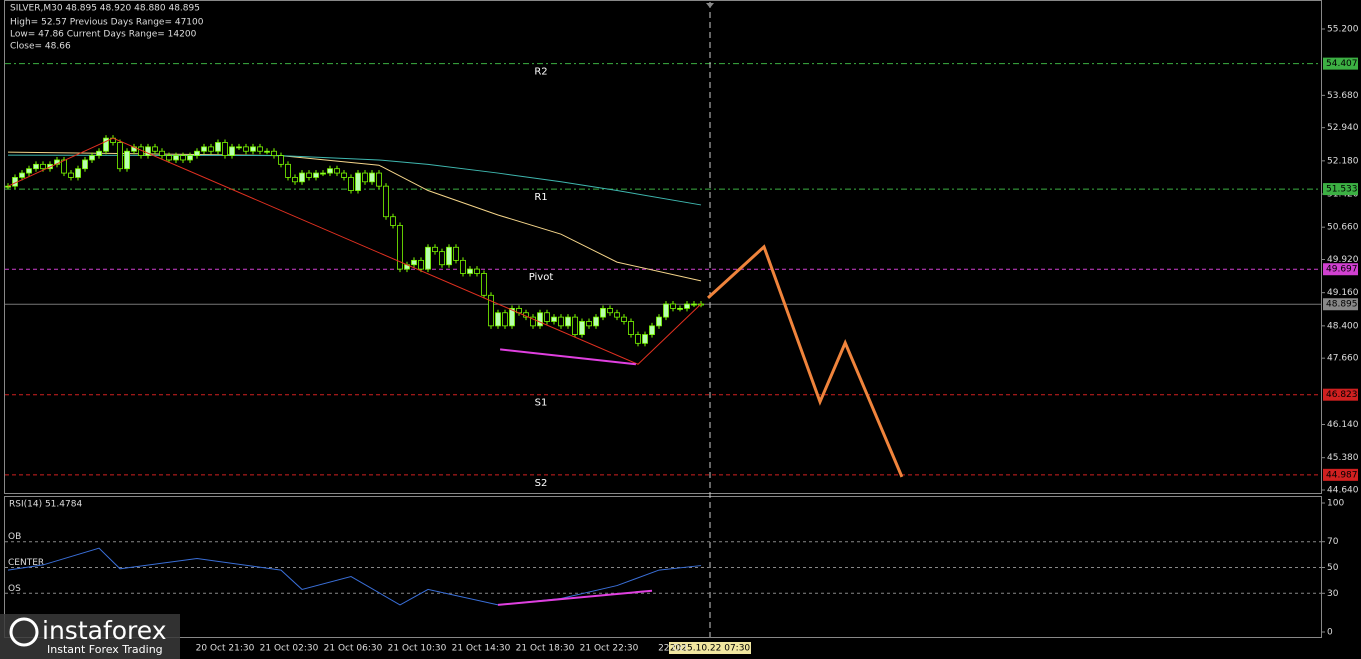 This screenshot has height=659, width=1361. Describe the element at coordinates (1342, 64) in the screenshot. I see `level-value: 54.407` at that location.